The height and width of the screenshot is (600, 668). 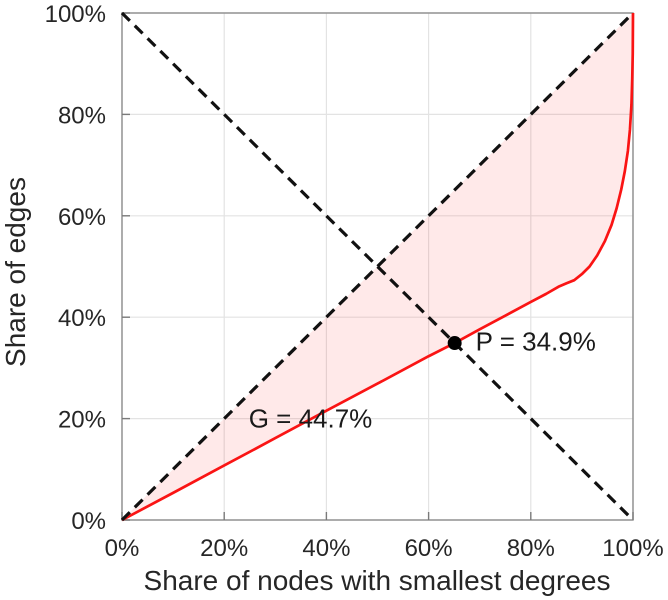 I want to click on x-tick-label: 20%, so click(x=224, y=548).